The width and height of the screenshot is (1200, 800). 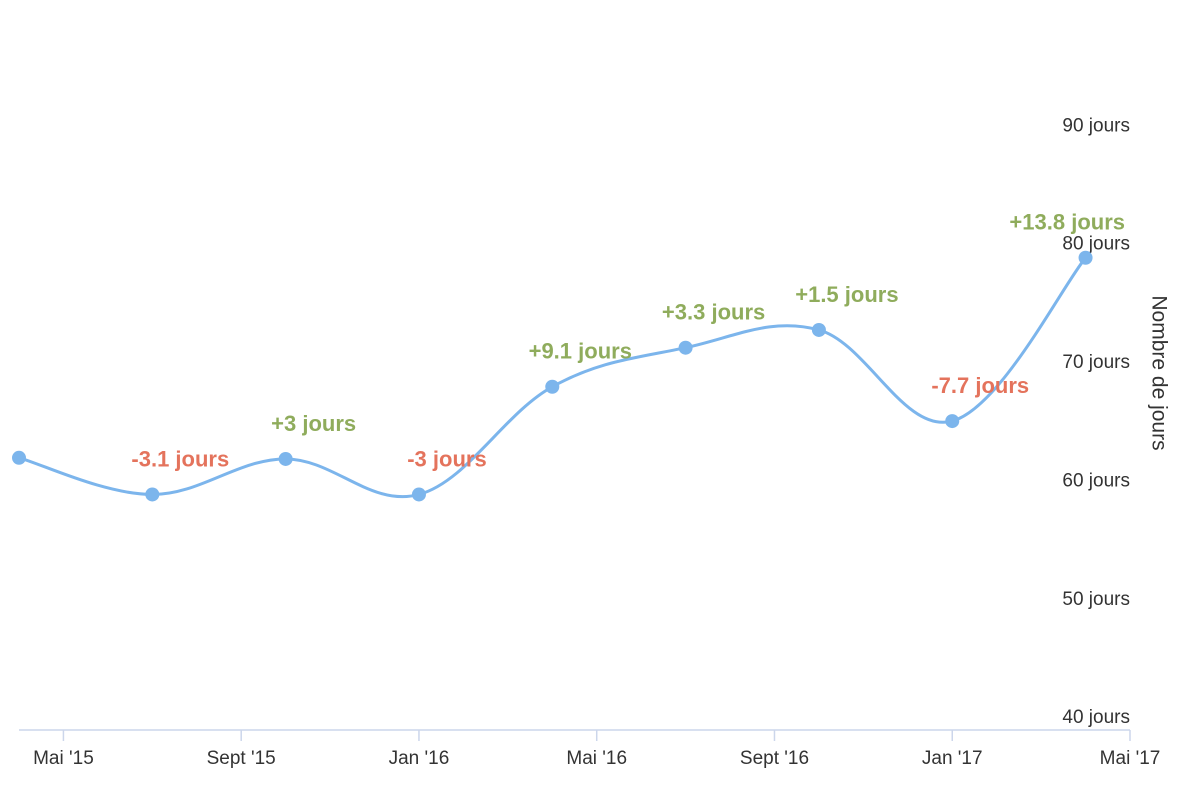 I want to click on change-label: -7.7 jours, so click(x=980, y=385).